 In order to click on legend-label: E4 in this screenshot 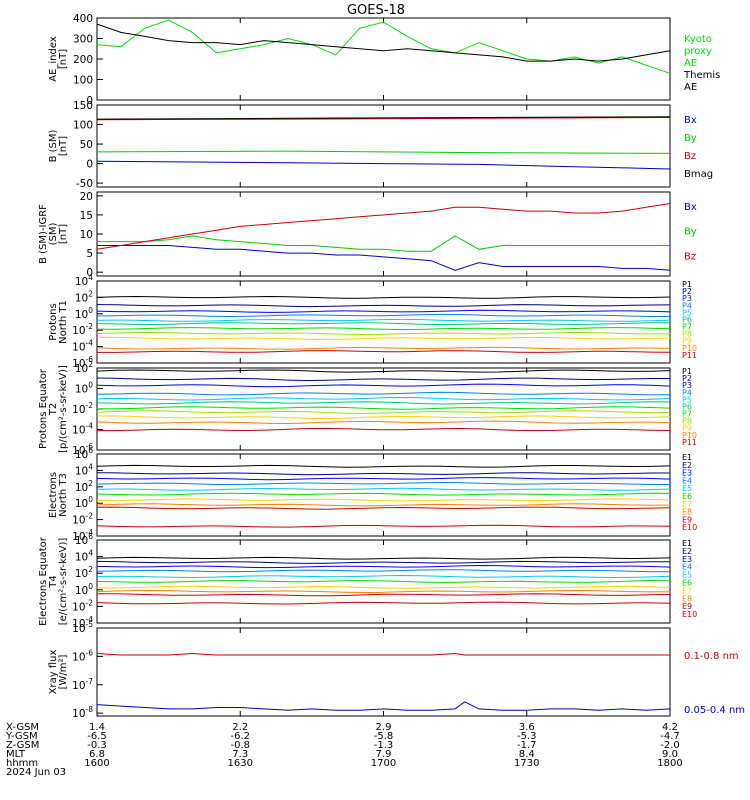, I will do `click(687, 480)`.